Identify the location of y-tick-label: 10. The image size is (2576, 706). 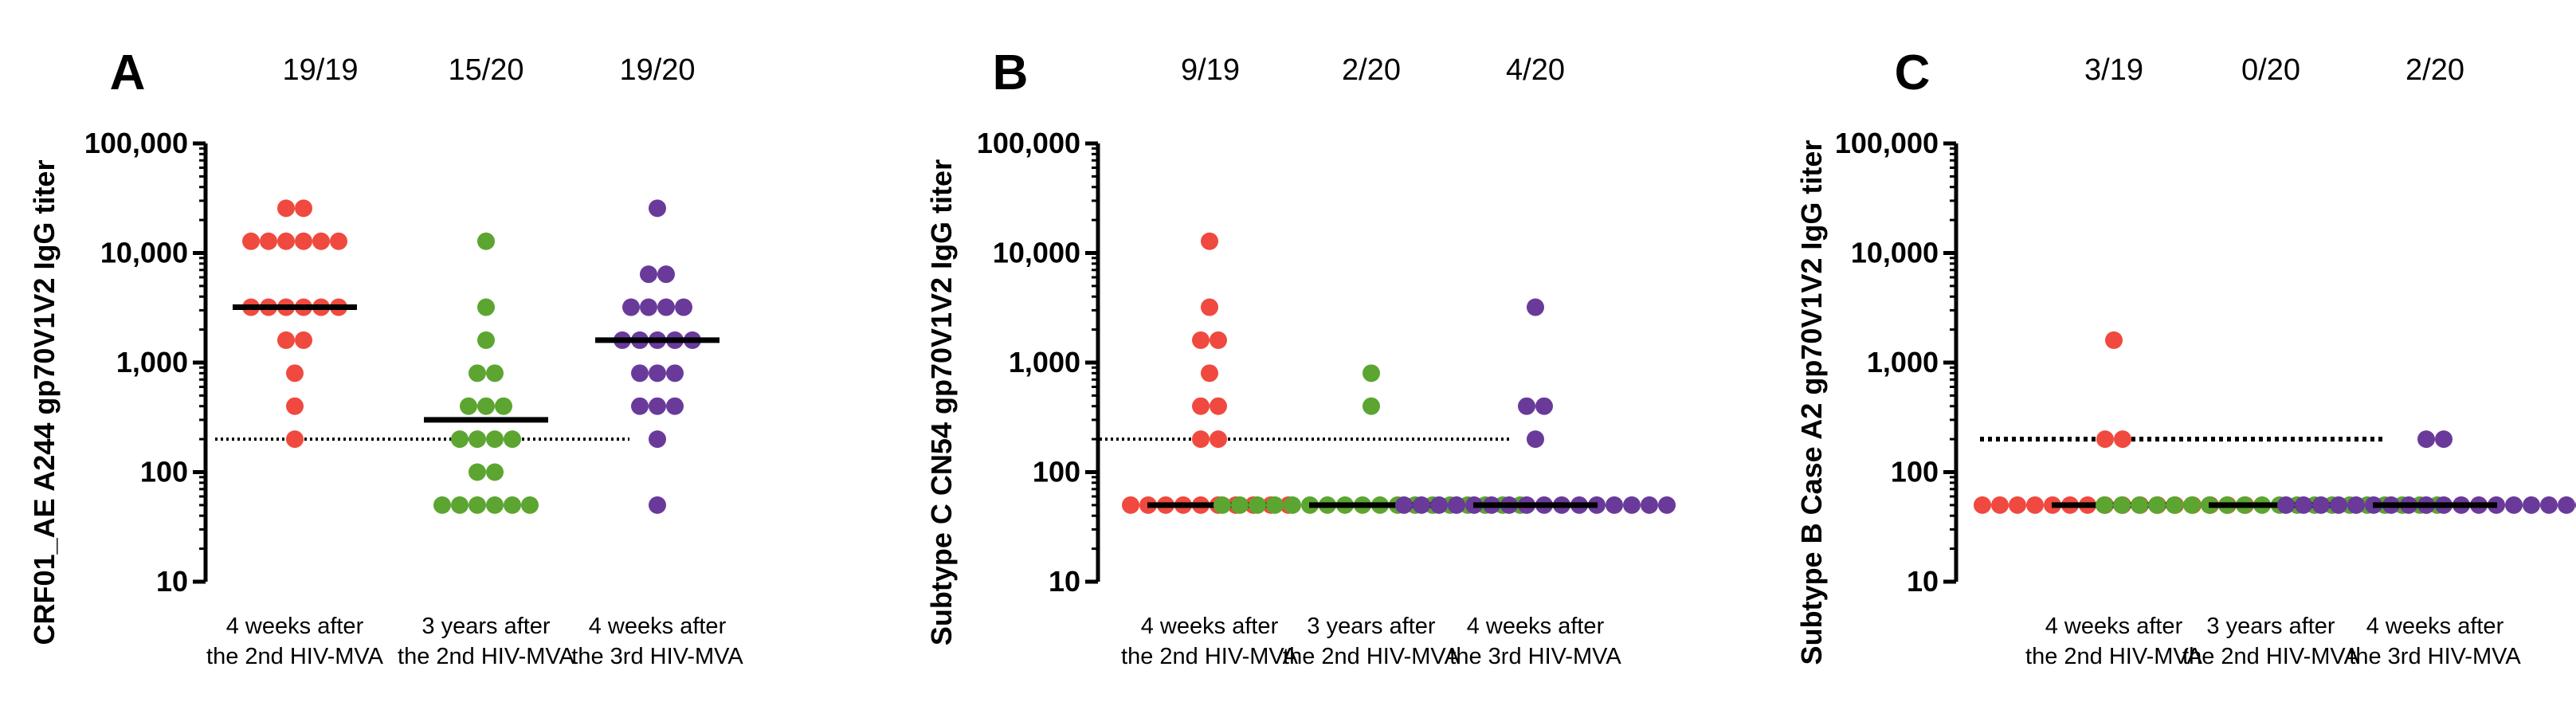
(1923, 582).